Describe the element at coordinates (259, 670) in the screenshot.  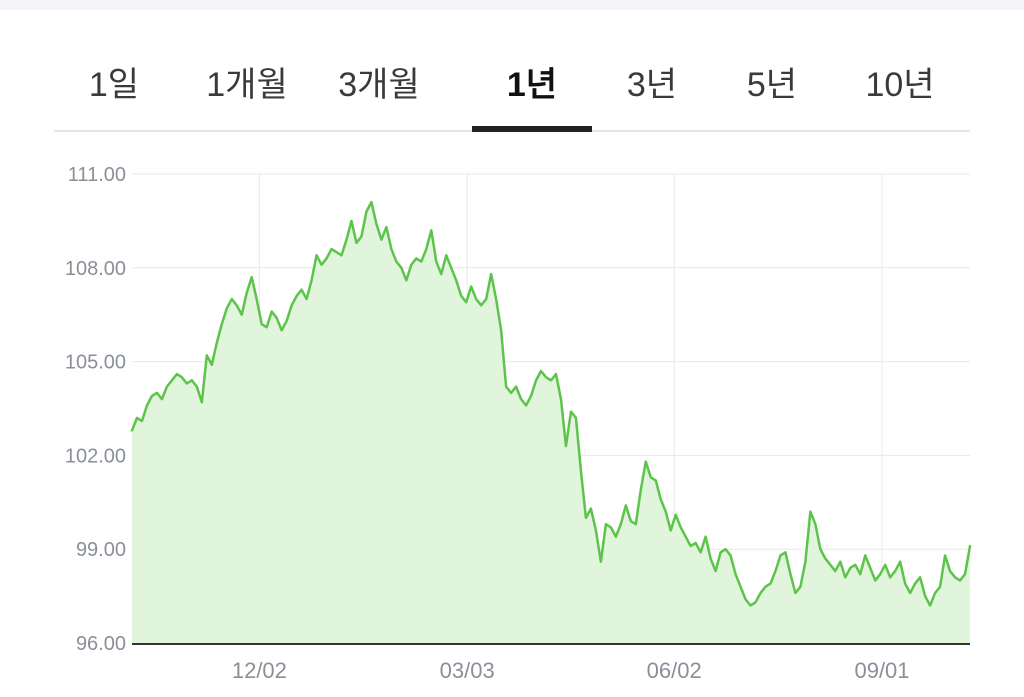
I see `x-tick-label: 12/02` at that location.